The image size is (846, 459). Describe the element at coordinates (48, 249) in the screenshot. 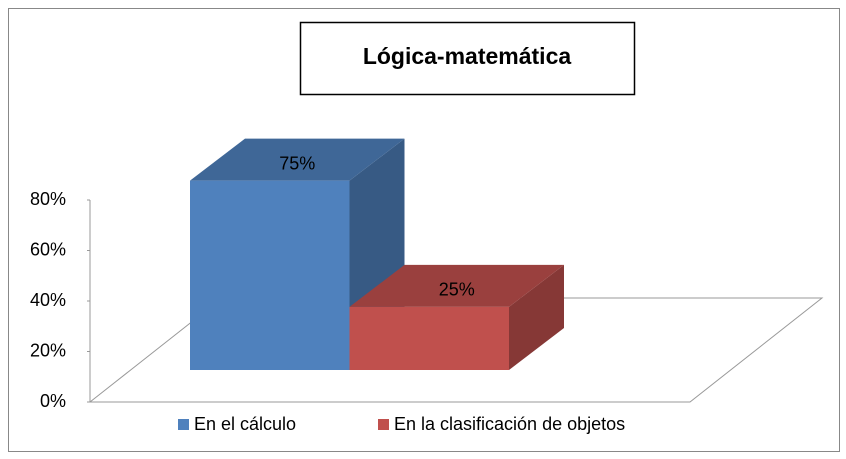

I see `y-tick-label: 60%` at that location.